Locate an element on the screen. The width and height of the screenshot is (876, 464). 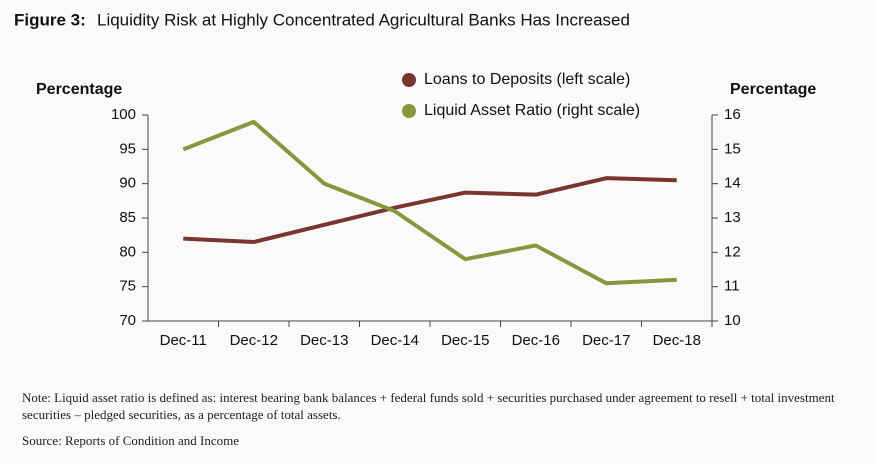
y-tick-label: 85 is located at coordinates (127, 217).